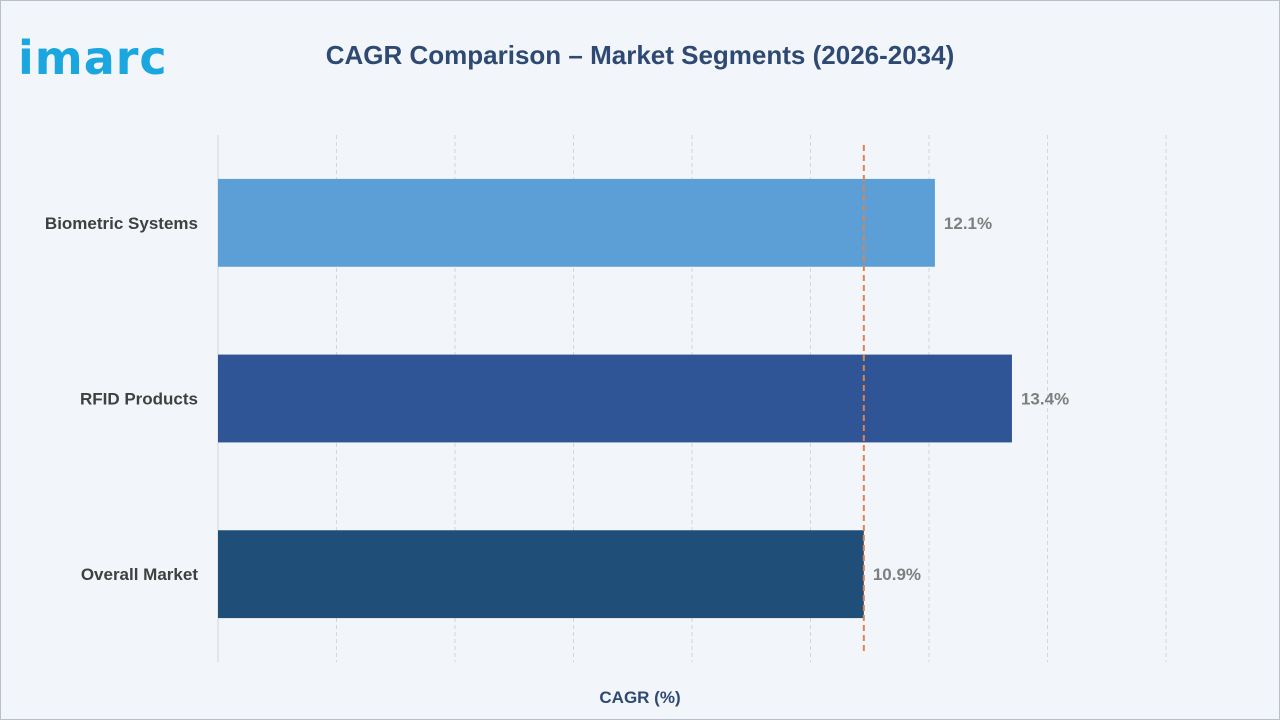 The height and width of the screenshot is (720, 1280). What do you see at coordinates (139, 399) in the screenshot?
I see `category-label: RFID Products` at bounding box center [139, 399].